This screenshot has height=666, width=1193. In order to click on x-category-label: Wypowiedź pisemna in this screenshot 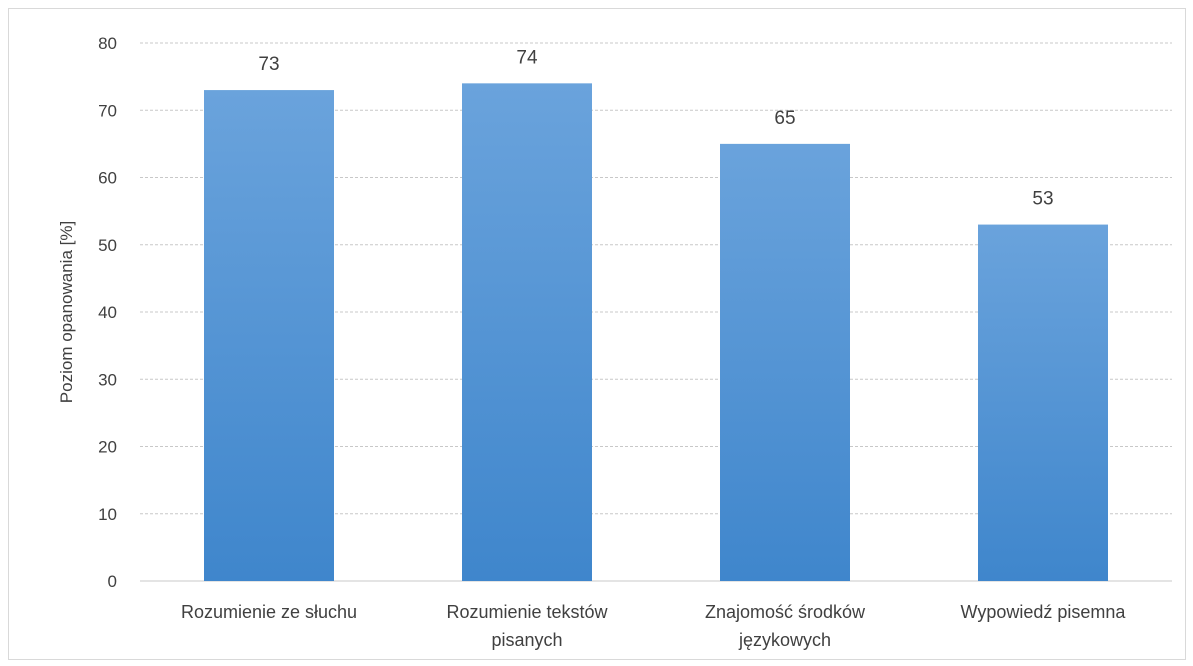, I will do `click(1044, 612)`.